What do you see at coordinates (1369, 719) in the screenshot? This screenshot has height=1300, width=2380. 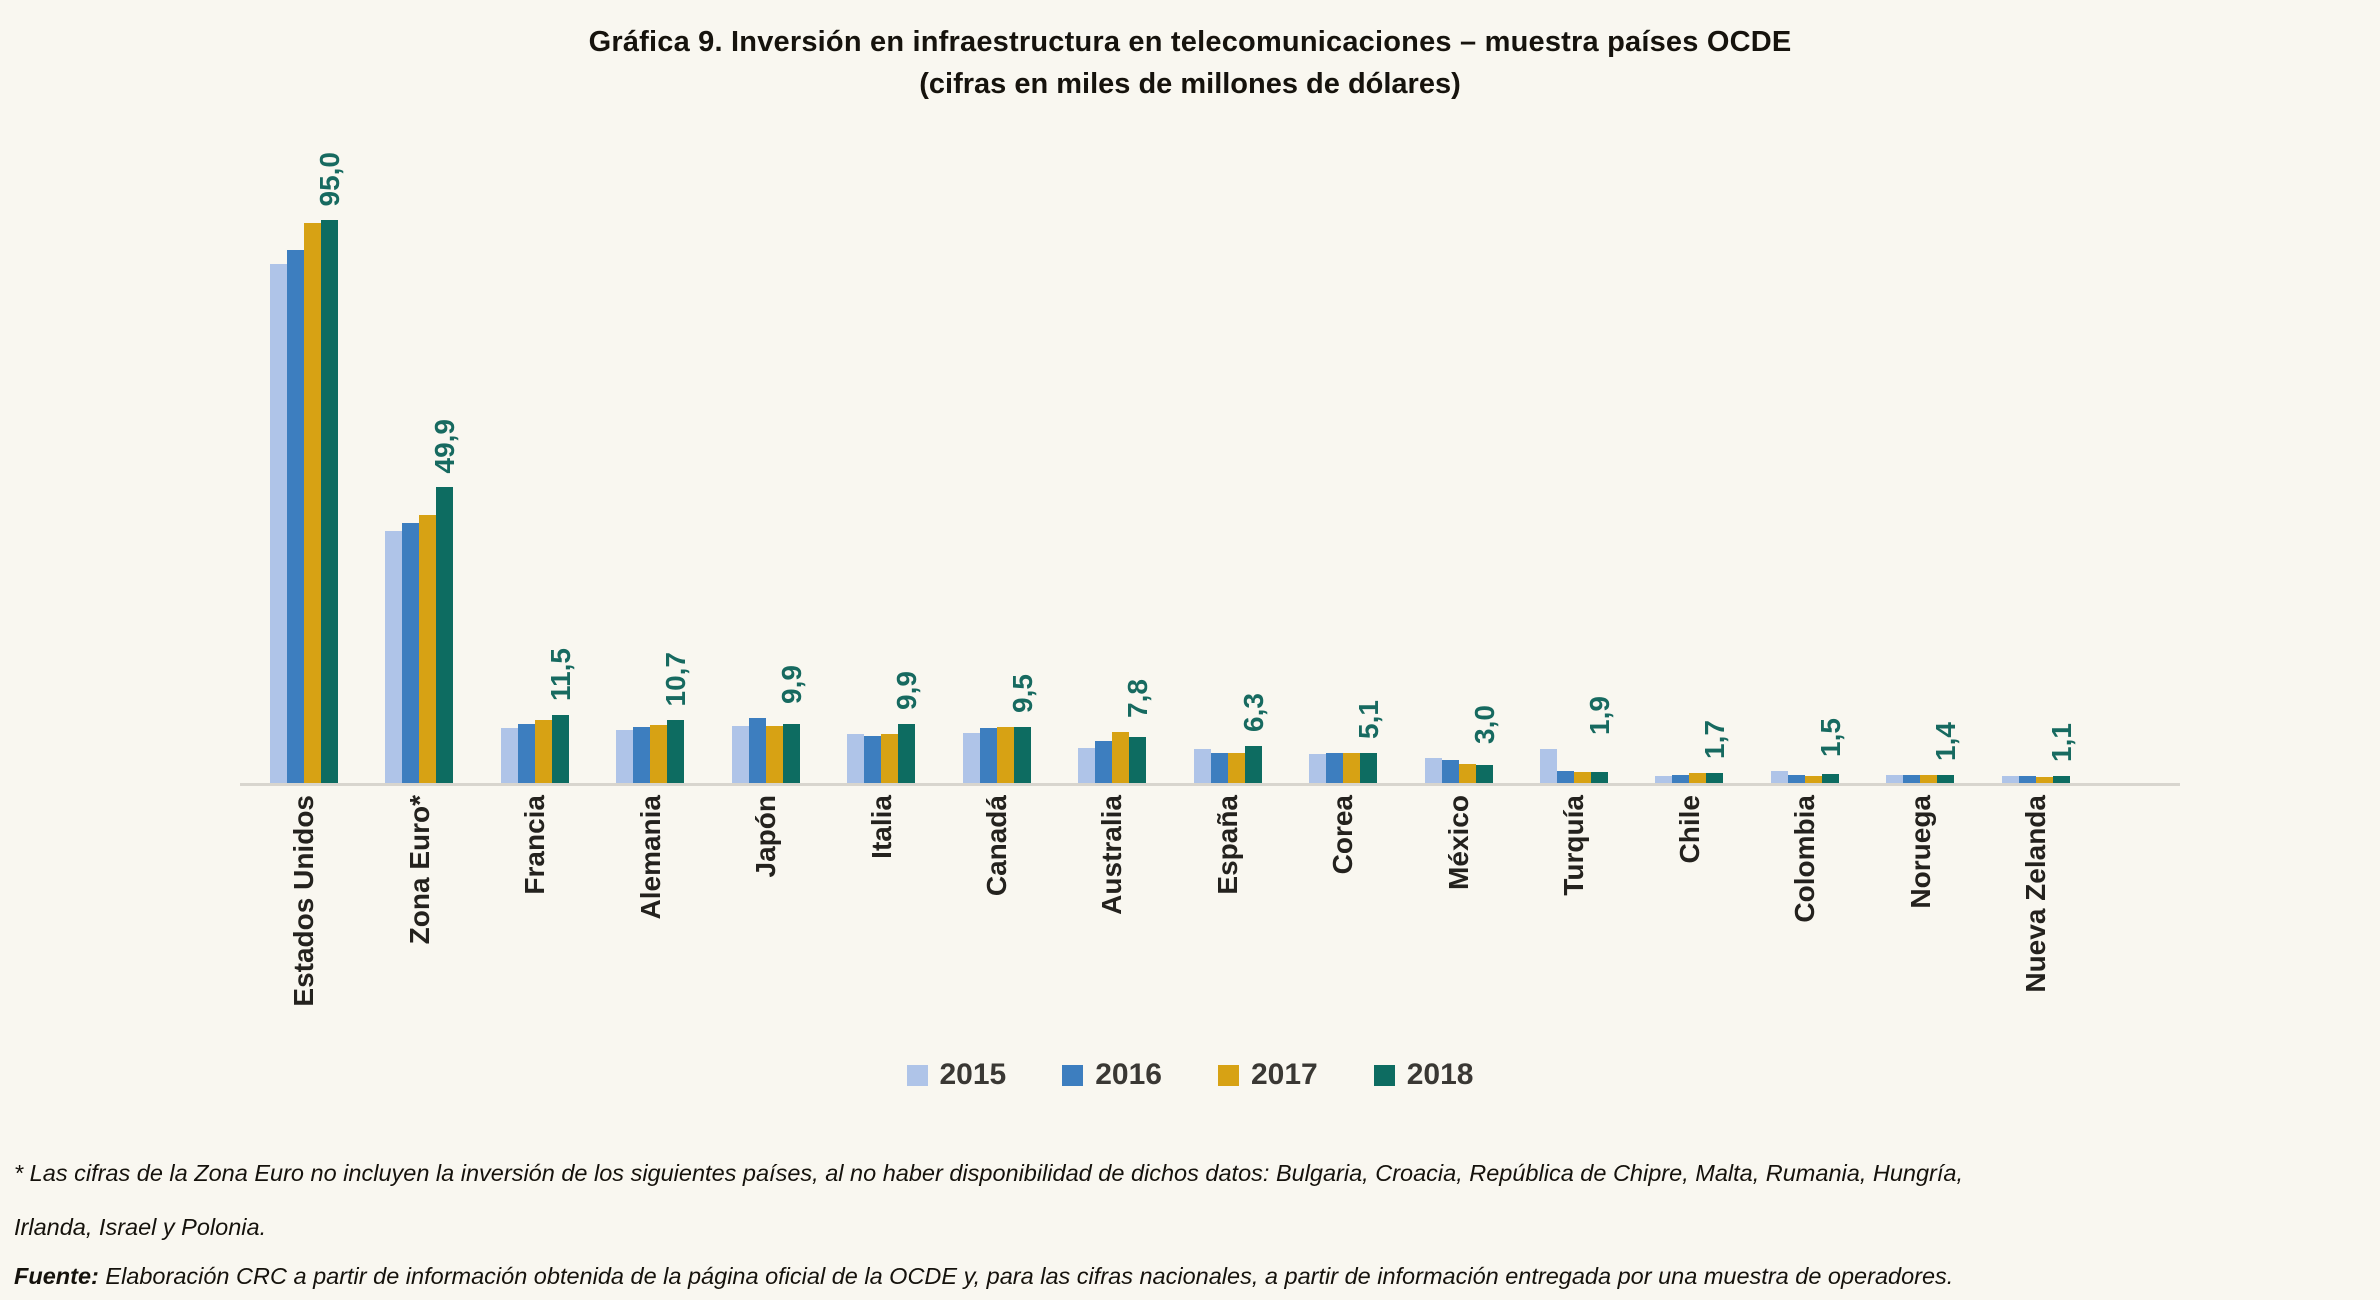 I see `value-label: 5,1` at bounding box center [1369, 719].